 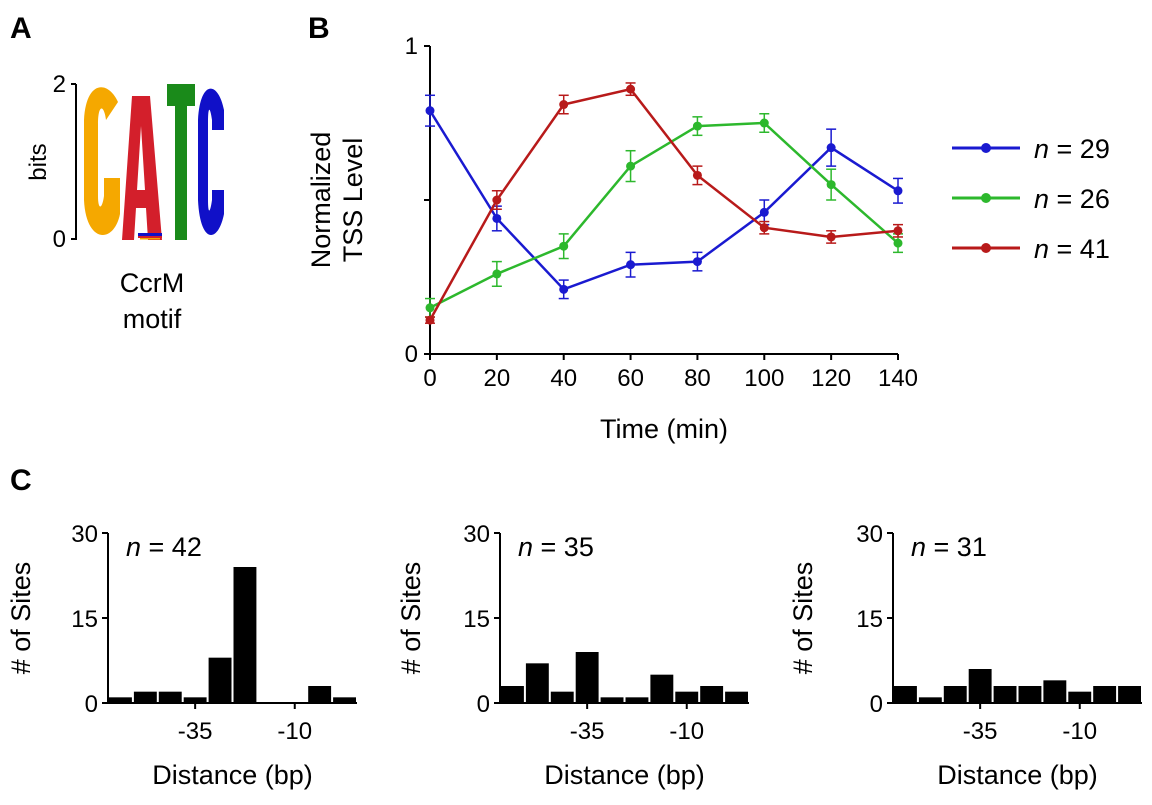 What do you see at coordinates (664, 429) in the screenshot?
I see `x-axis-label: Time (min)` at bounding box center [664, 429].